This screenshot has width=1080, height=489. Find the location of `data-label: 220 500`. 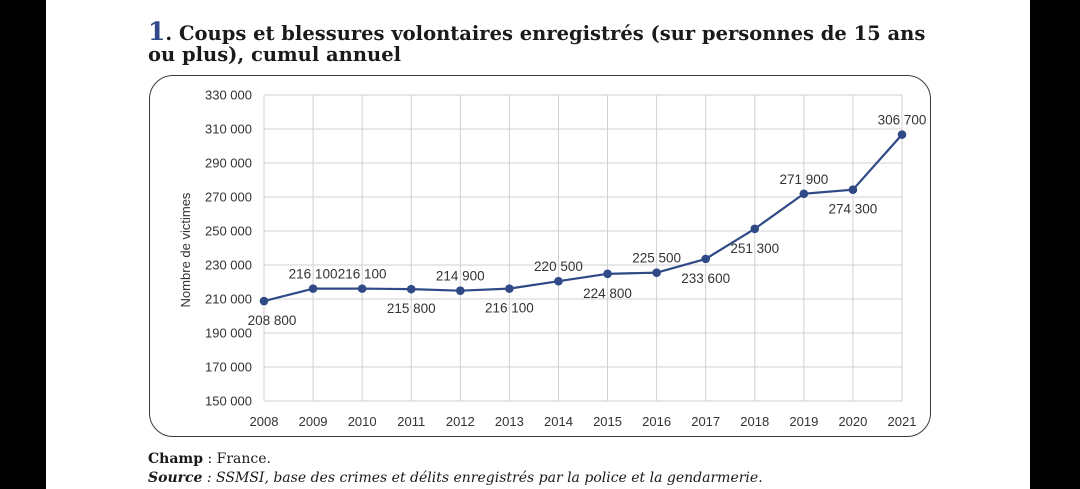

data-label: 220 500 is located at coordinates (558, 266).